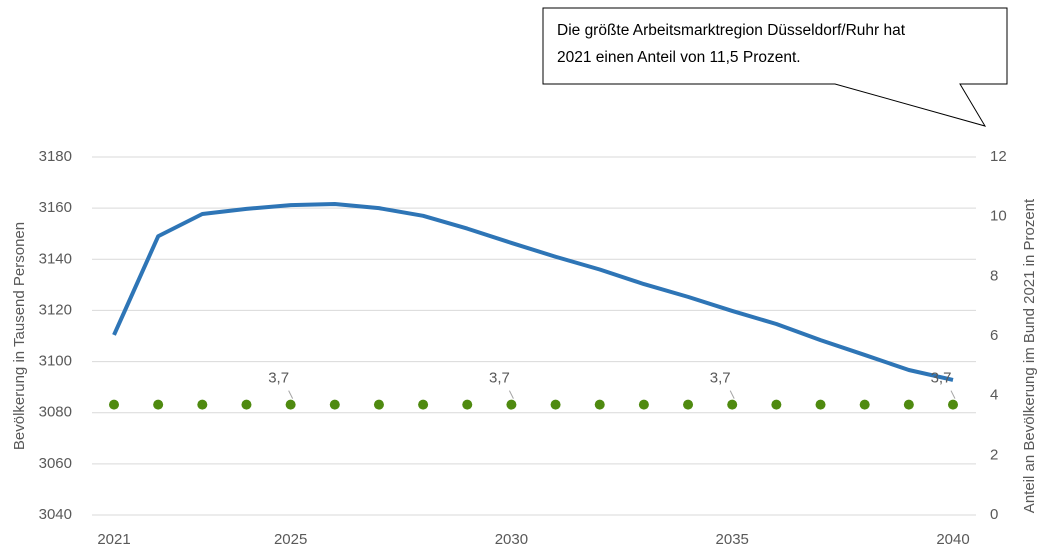 The height and width of the screenshot is (558, 1042). Describe the element at coordinates (19, 336) in the screenshot. I see `y-axis-title: Bevölkerung in Tausend Personen` at that location.